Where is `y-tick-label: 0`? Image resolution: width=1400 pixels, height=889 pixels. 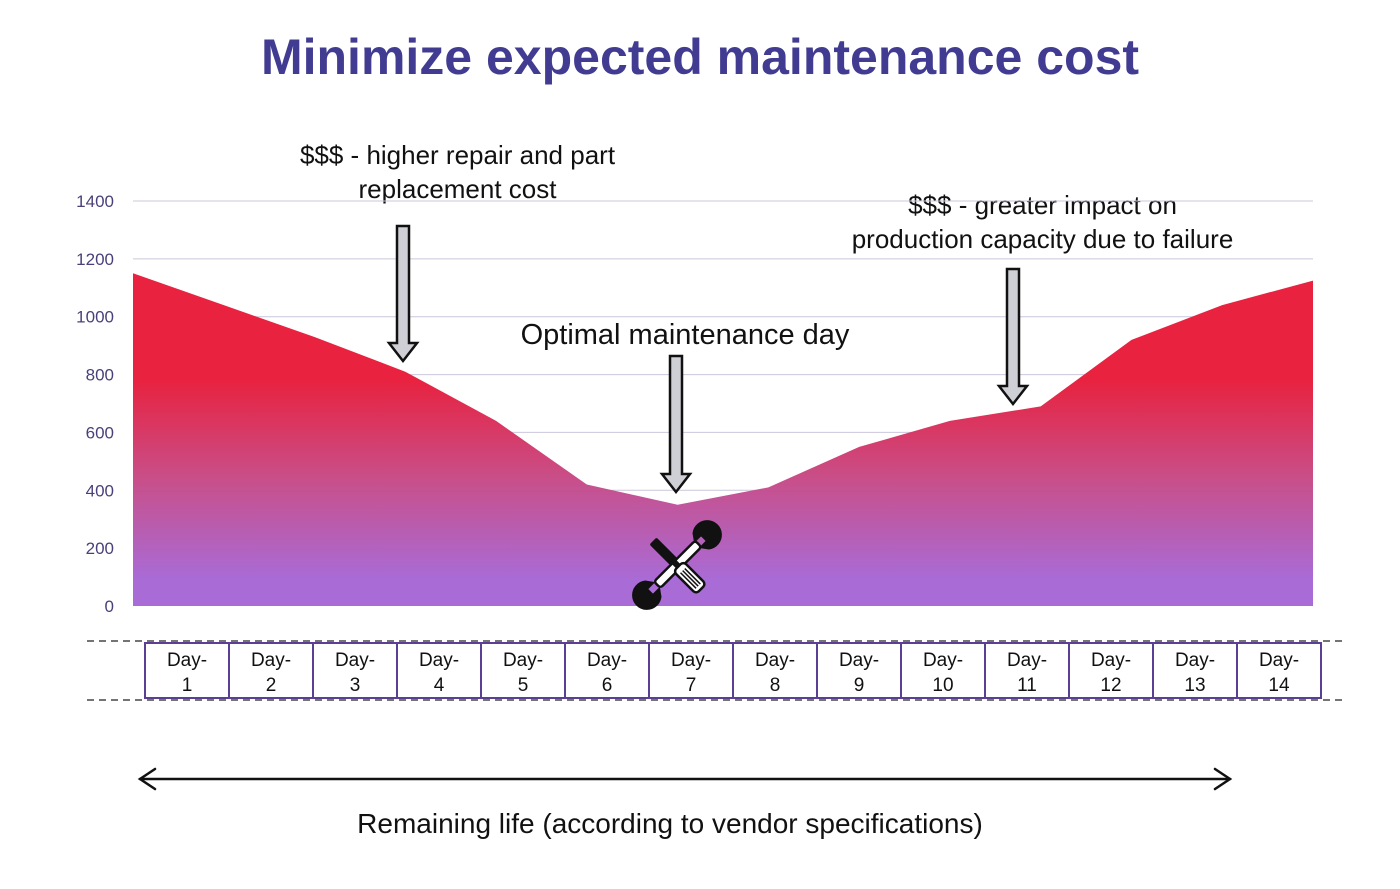
y-tick-label: 0 is located at coordinates (109, 606).